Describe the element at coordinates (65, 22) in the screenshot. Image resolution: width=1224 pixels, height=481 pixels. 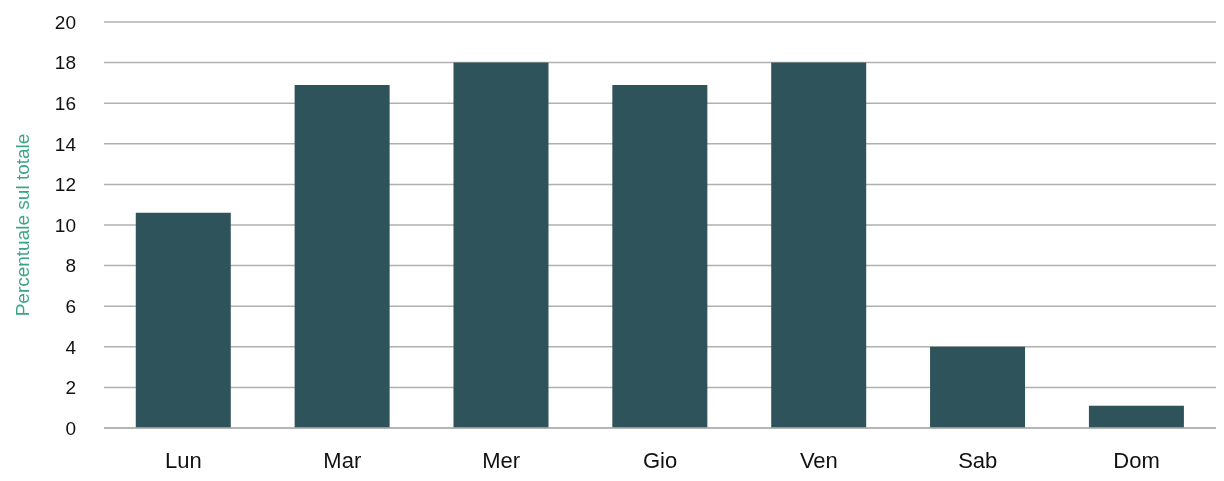
I see `y-tick-label: 20` at that location.